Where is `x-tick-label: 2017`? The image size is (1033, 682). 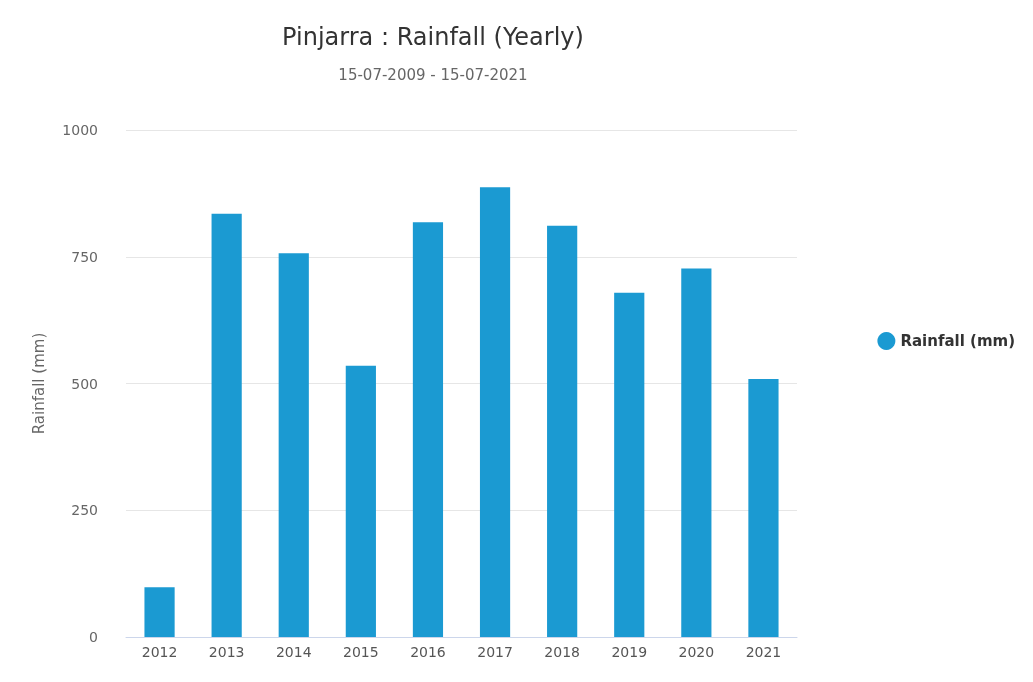 x-tick-label: 2017 is located at coordinates (495, 652).